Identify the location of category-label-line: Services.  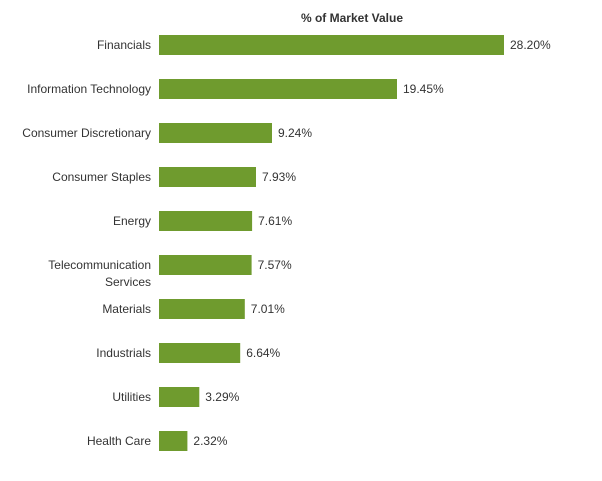
(128, 282).